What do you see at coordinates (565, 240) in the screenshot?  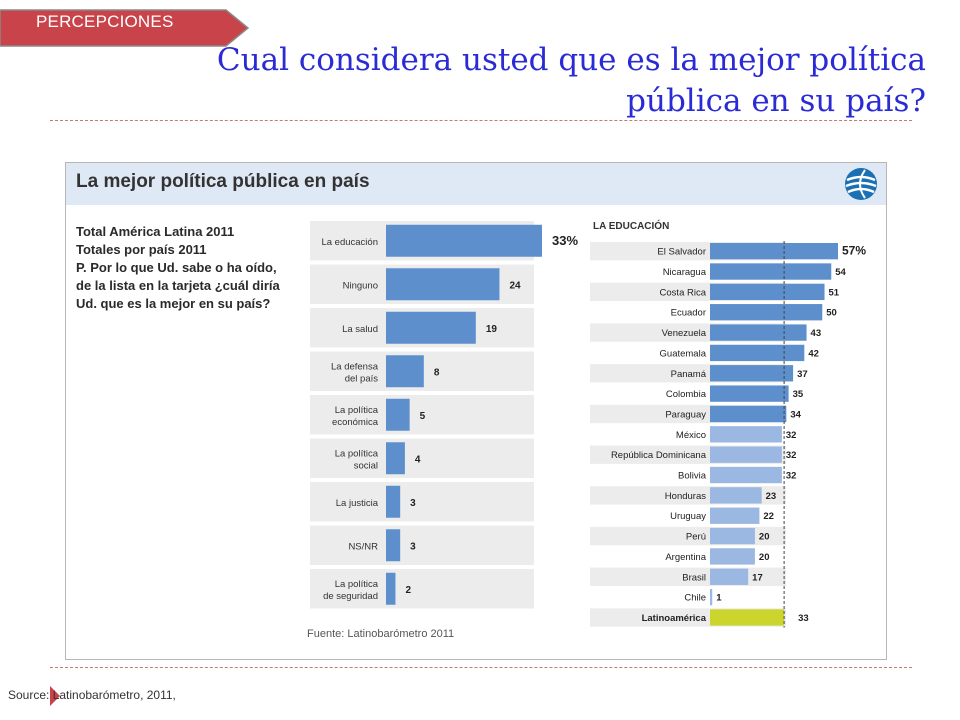 I see `data-label: 33%` at bounding box center [565, 240].